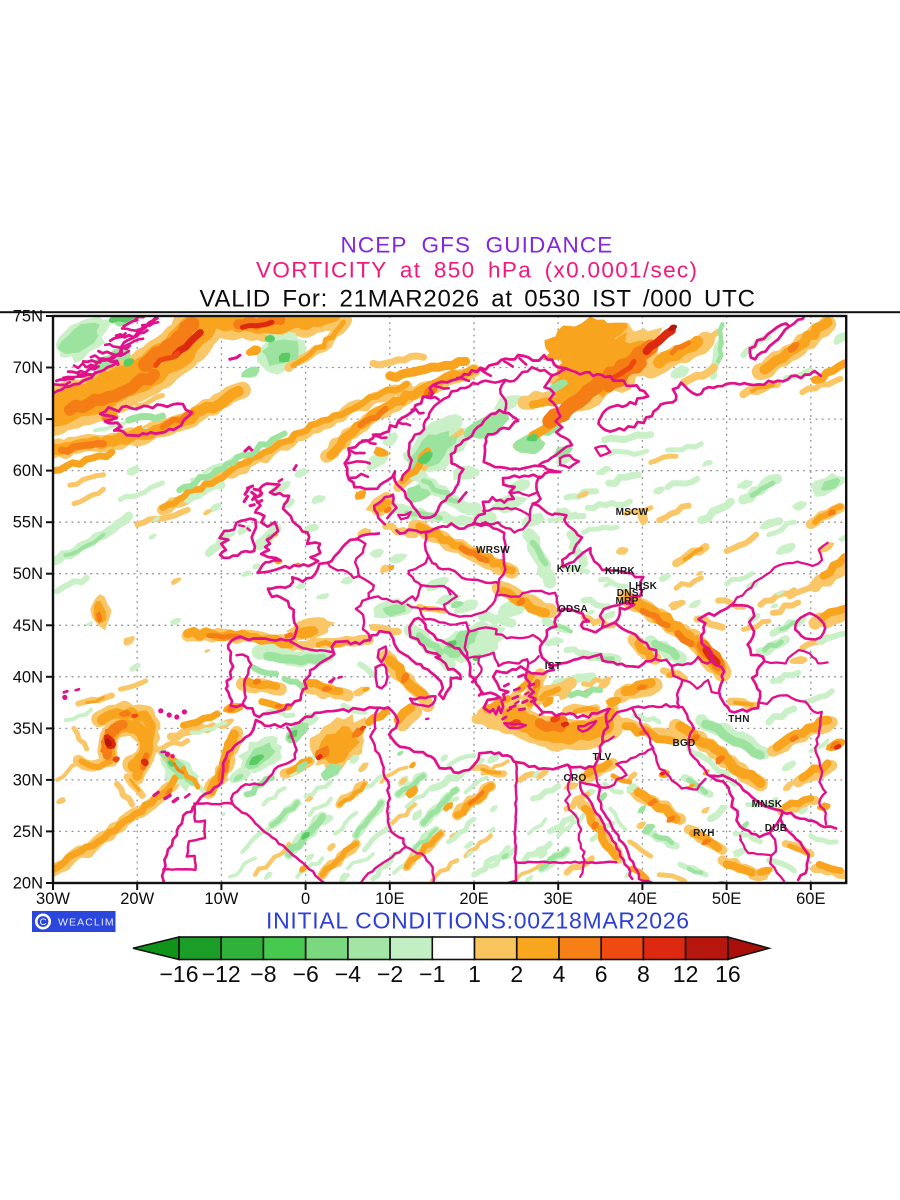 Image resolution: width=900 pixels, height=1200 pixels. What do you see at coordinates (767, 804) in the screenshot?
I see `svg-text: MNSK` at bounding box center [767, 804].